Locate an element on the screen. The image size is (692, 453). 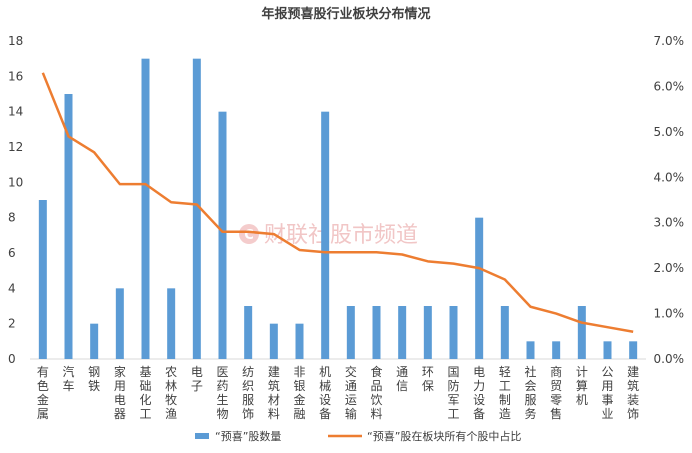
right-tick-label: 3.0% is located at coordinates (669, 223).